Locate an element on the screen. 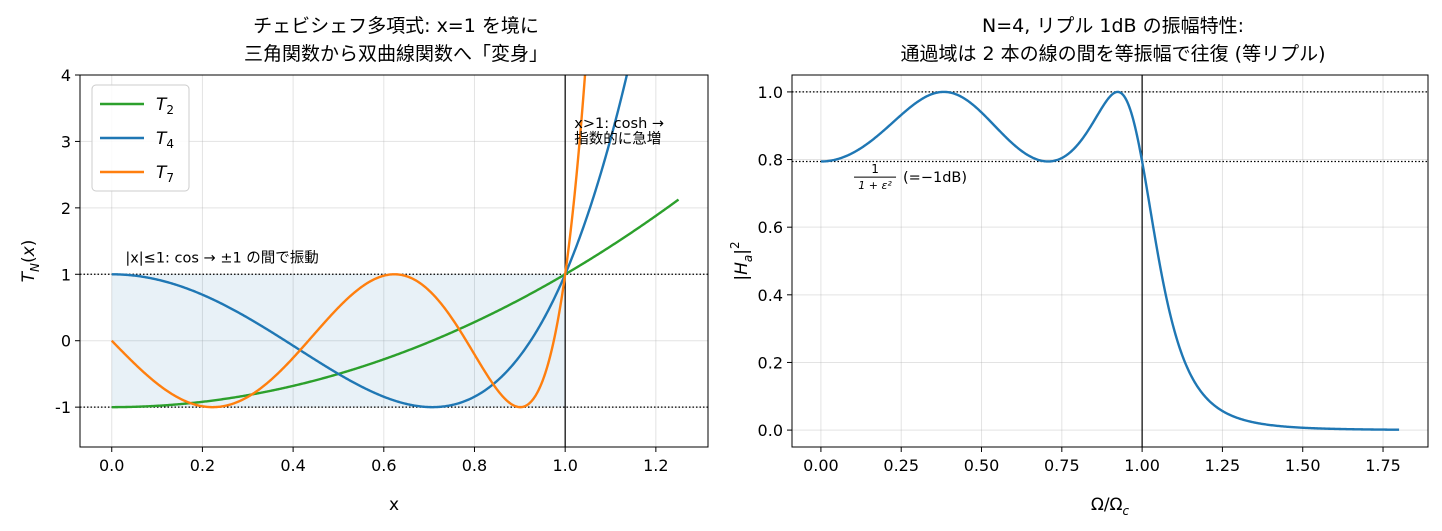 Image resolution: width=1442 pixels, height=531 pixels. chart0-y-axis-label: TN(x) is located at coordinates (30, 261).